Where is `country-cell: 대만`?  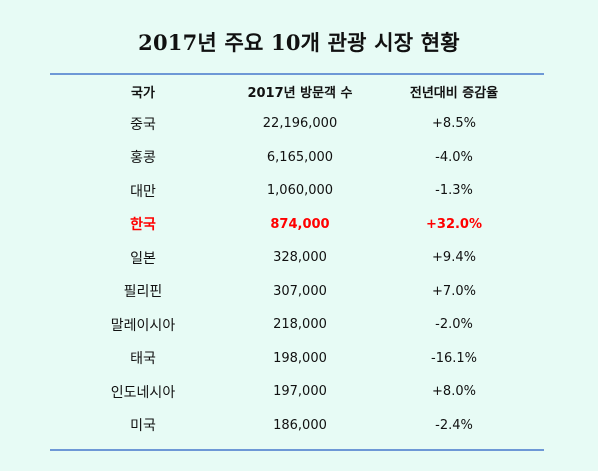
country-cell: 대만 is located at coordinates (143, 191).